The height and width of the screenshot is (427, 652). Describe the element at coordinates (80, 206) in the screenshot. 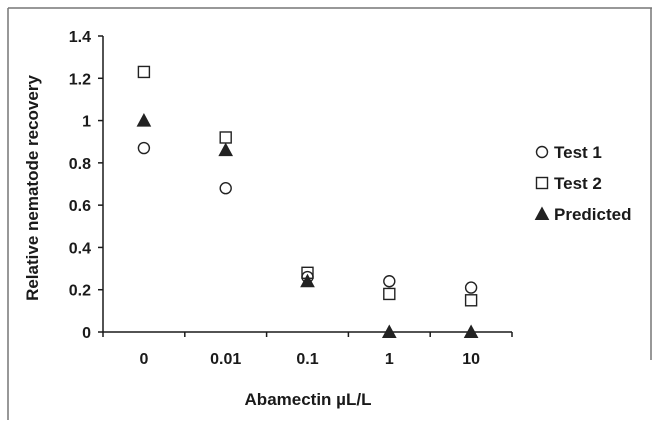

I see `y-tick-label: 0.6` at that location.